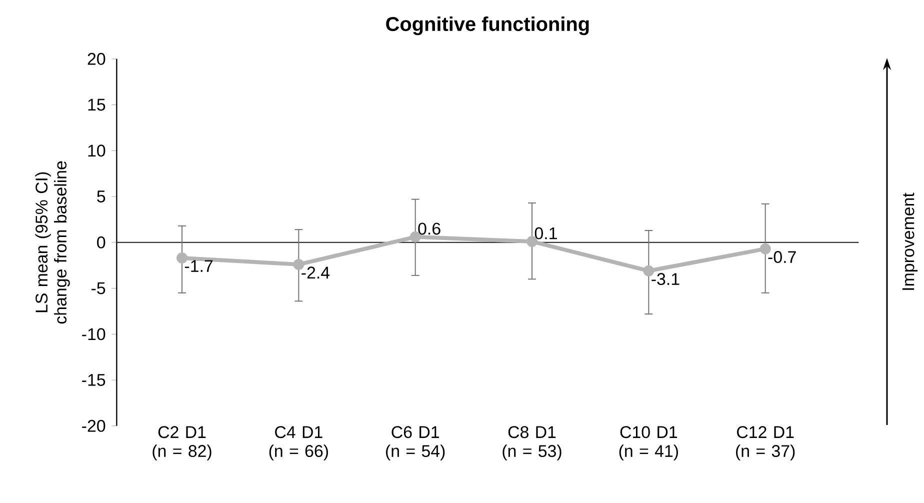 The width and height of the screenshot is (924, 503). Describe the element at coordinates (198, 266) in the screenshot. I see `data-label: -1.7` at that location.